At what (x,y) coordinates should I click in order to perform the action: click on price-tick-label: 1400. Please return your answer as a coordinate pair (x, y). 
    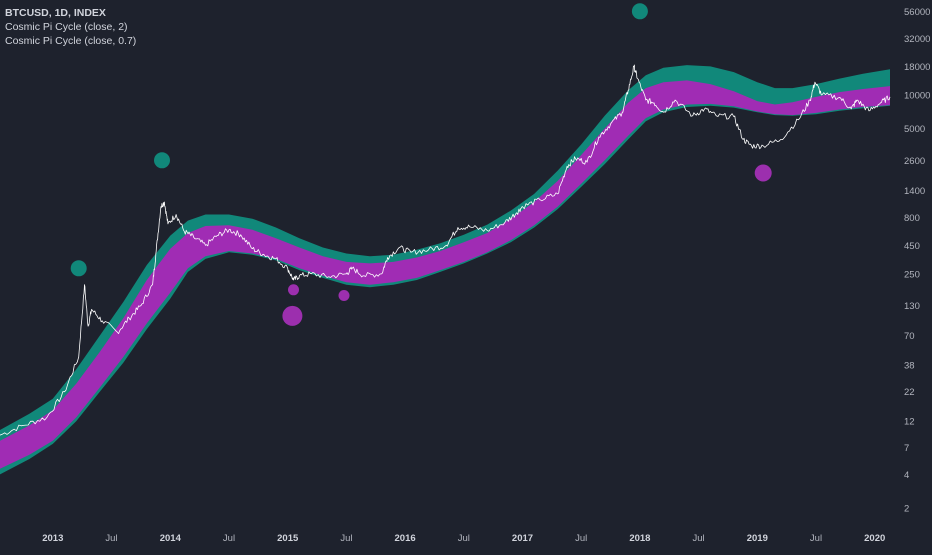
    Looking at the image, I should click on (914, 191).